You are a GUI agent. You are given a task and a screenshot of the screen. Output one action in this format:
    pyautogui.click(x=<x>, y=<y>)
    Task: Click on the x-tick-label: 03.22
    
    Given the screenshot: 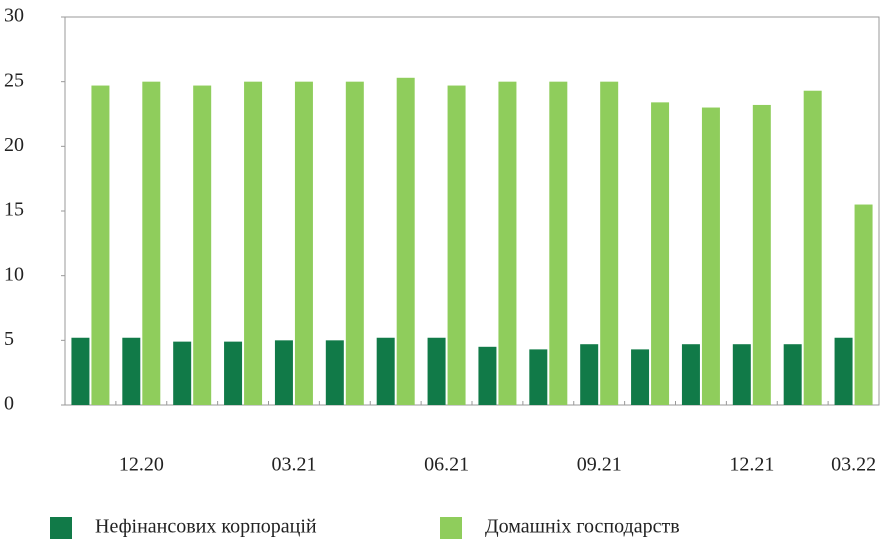 What is the action you would take?
    pyautogui.click(x=853, y=465)
    